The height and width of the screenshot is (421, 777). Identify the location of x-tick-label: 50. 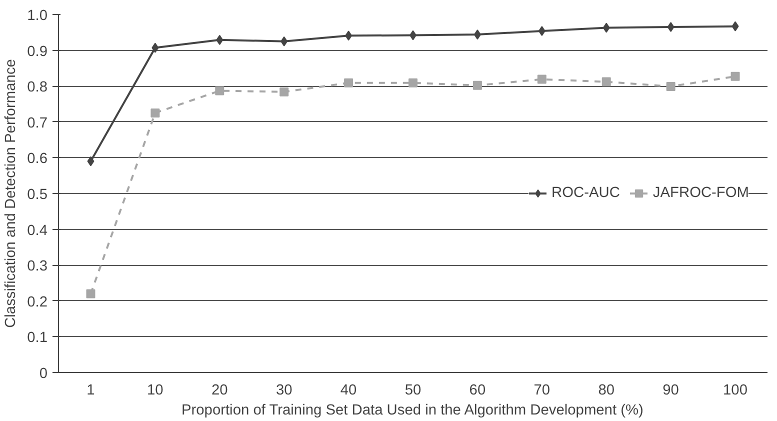
(413, 390).